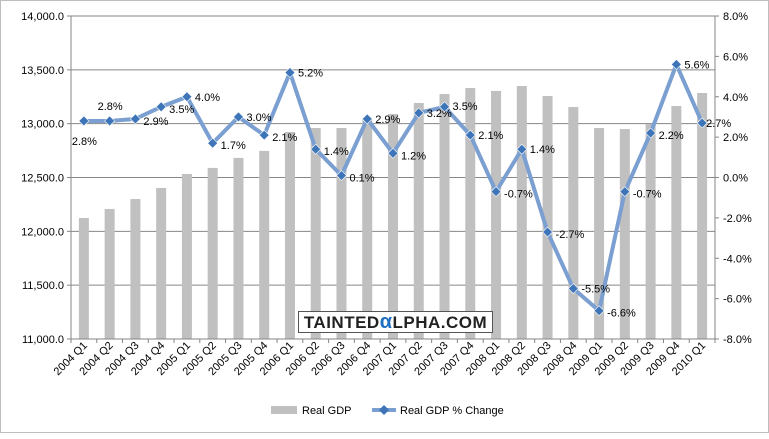  I want to click on right-tick-label: 2.0%, so click(735, 138).